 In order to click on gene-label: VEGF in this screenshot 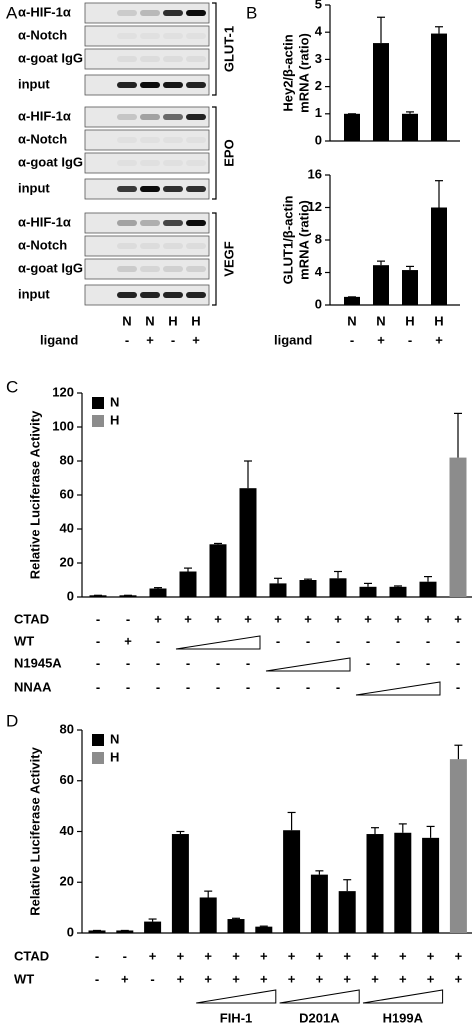, I will do `click(228, 258)`.